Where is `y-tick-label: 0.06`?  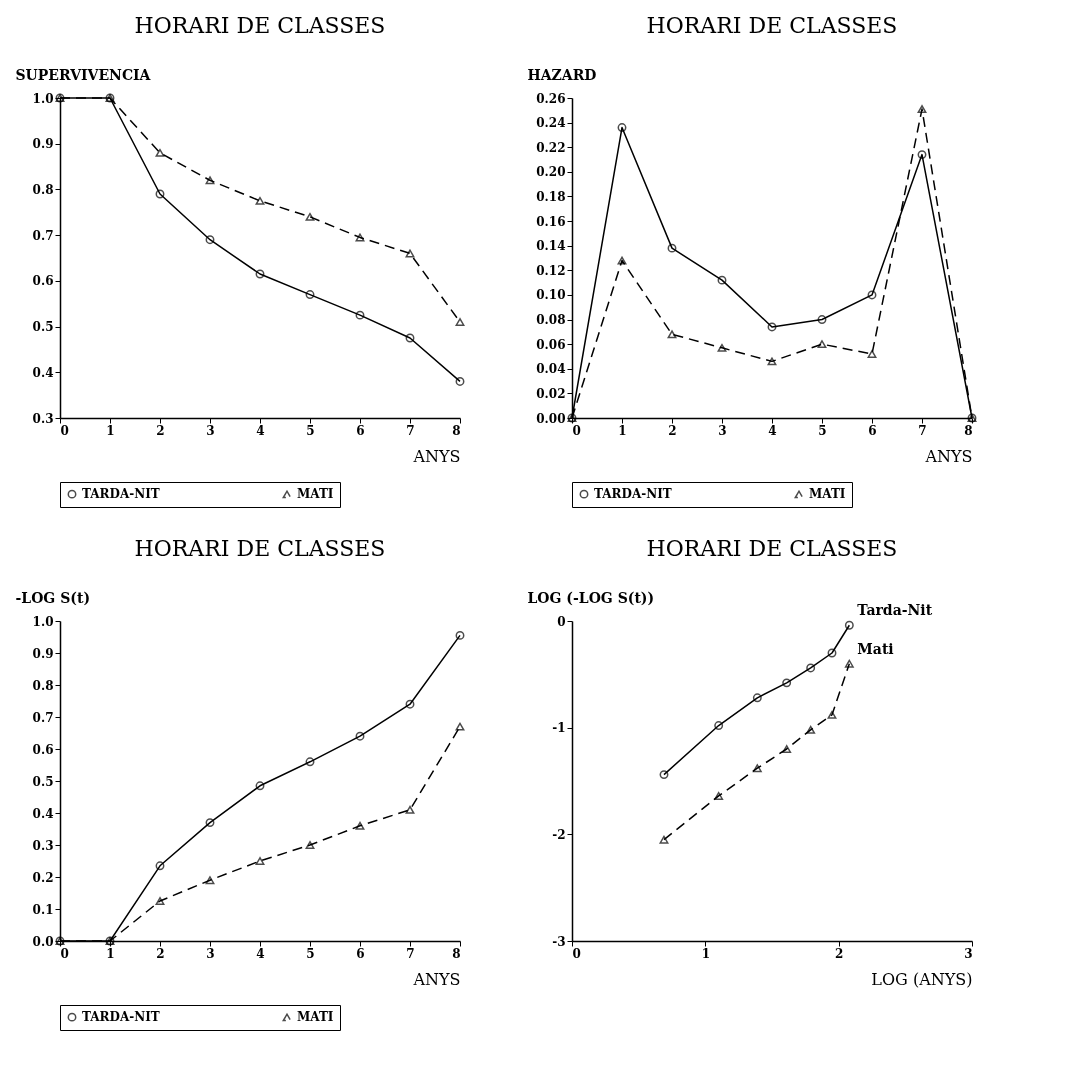
y-tick-label: 0.06 is located at coordinates (551, 344).